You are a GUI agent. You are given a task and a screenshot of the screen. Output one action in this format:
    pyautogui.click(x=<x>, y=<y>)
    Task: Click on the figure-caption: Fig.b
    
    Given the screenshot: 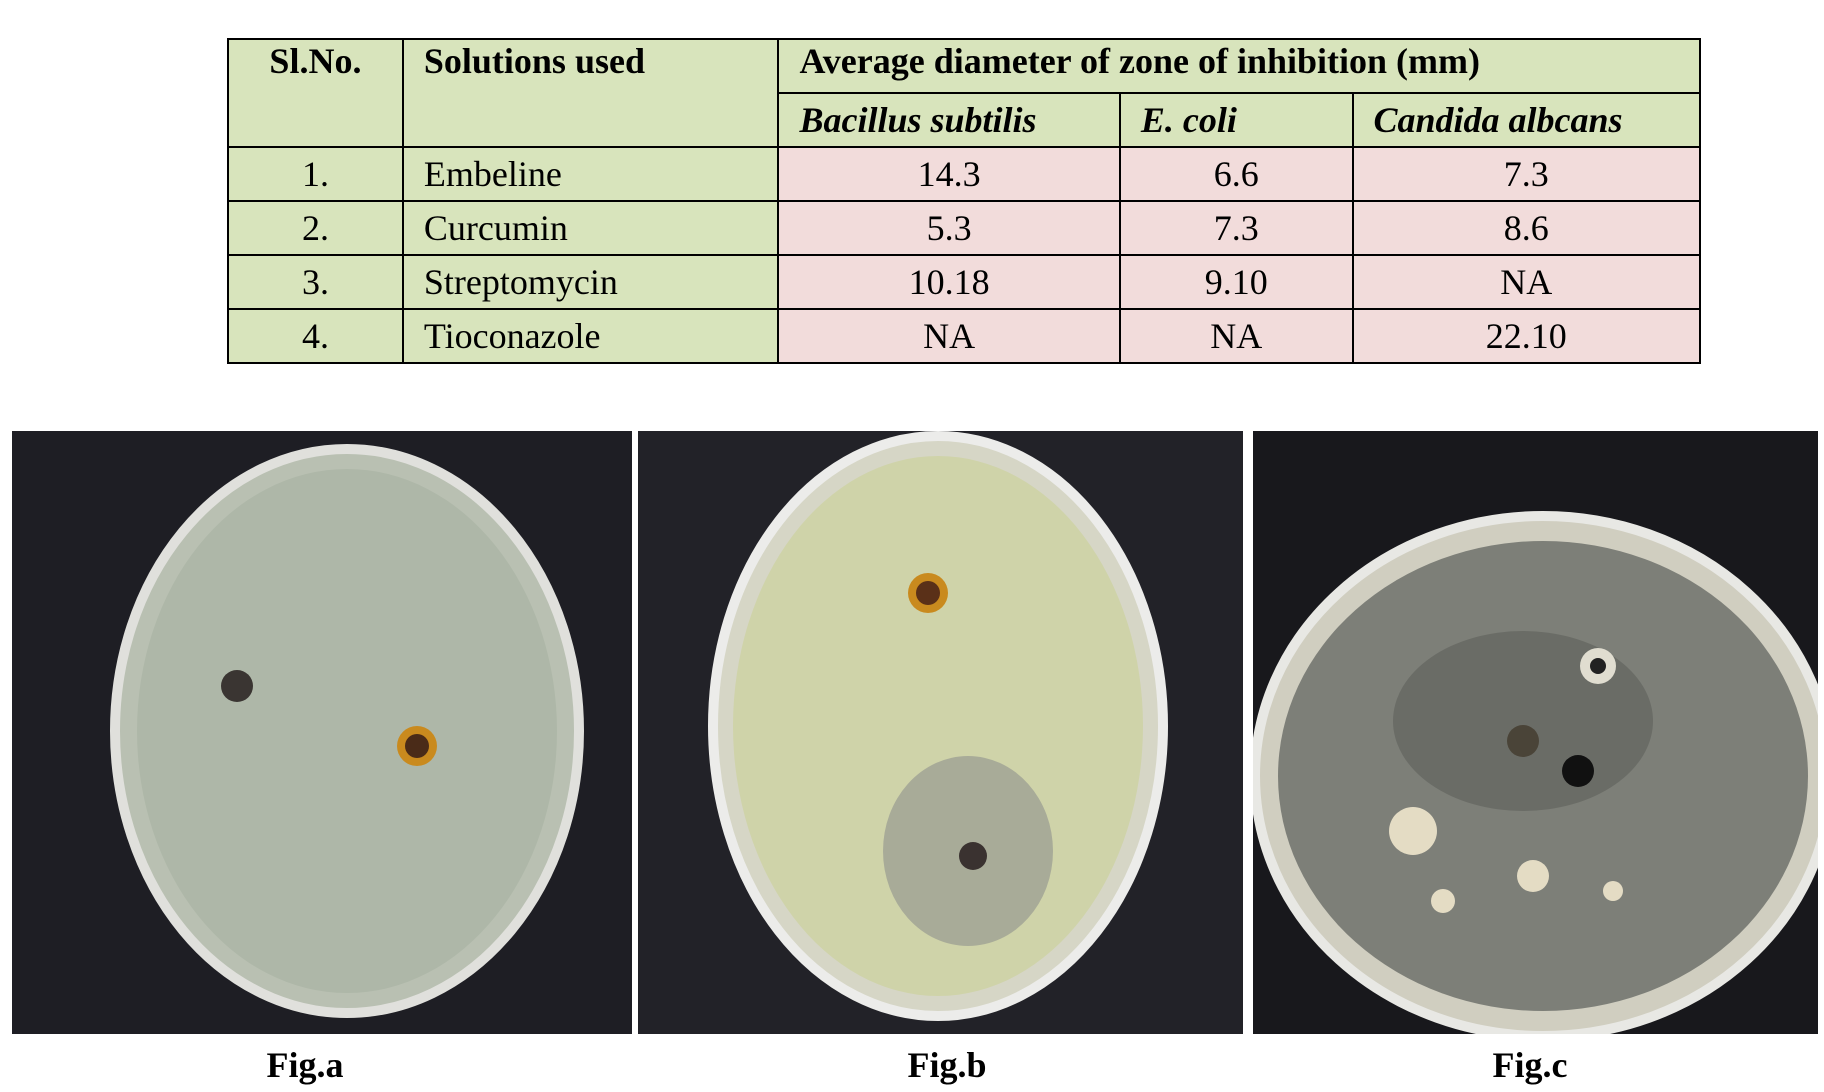 What is the action you would take?
    pyautogui.click(x=947, y=1065)
    